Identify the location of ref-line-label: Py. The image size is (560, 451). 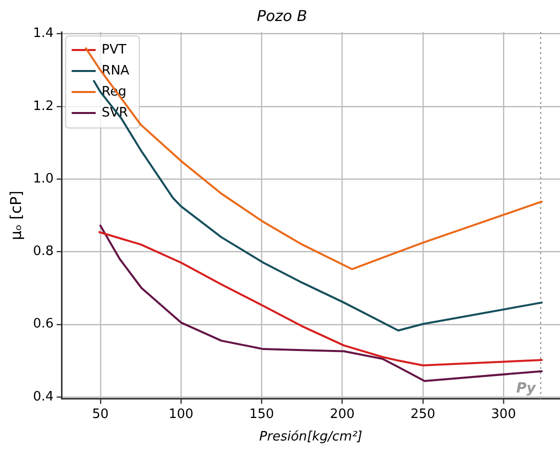
(526, 388).